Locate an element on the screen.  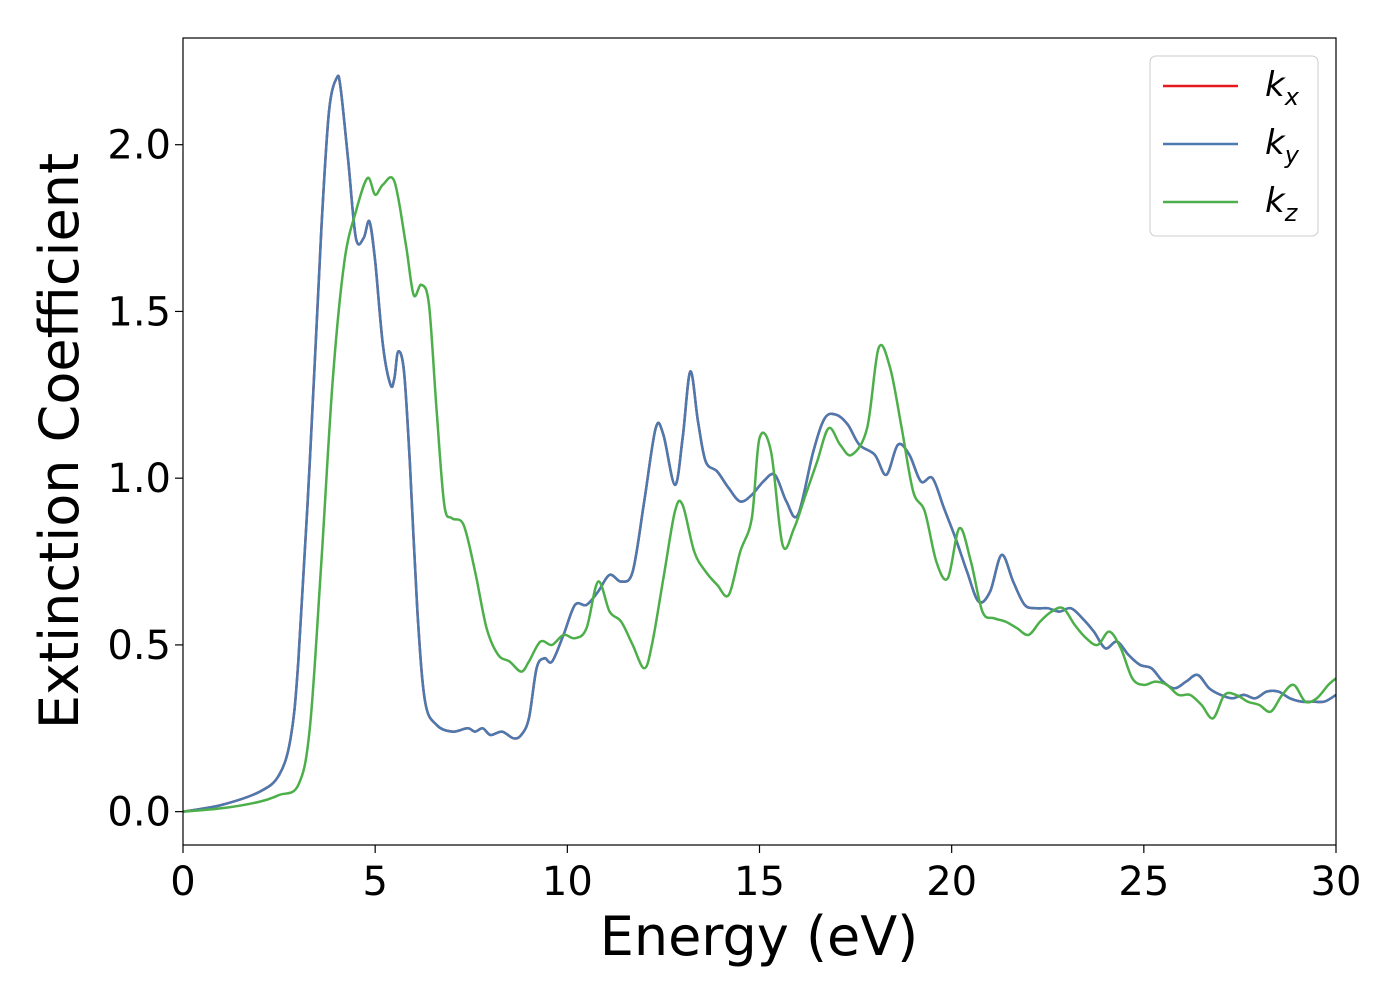
x-tick-label: 25 is located at coordinates (1143, 882).